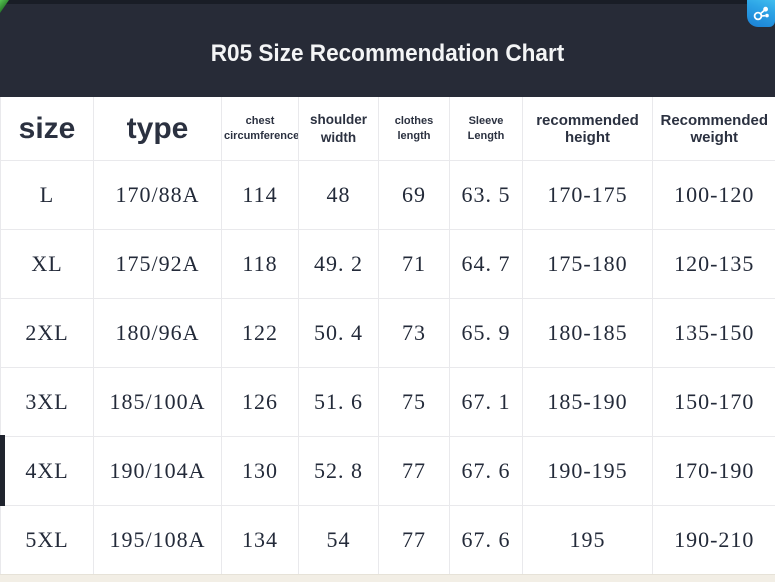  What do you see at coordinates (713, 333) in the screenshot?
I see `table-cell: 135-150` at bounding box center [713, 333].